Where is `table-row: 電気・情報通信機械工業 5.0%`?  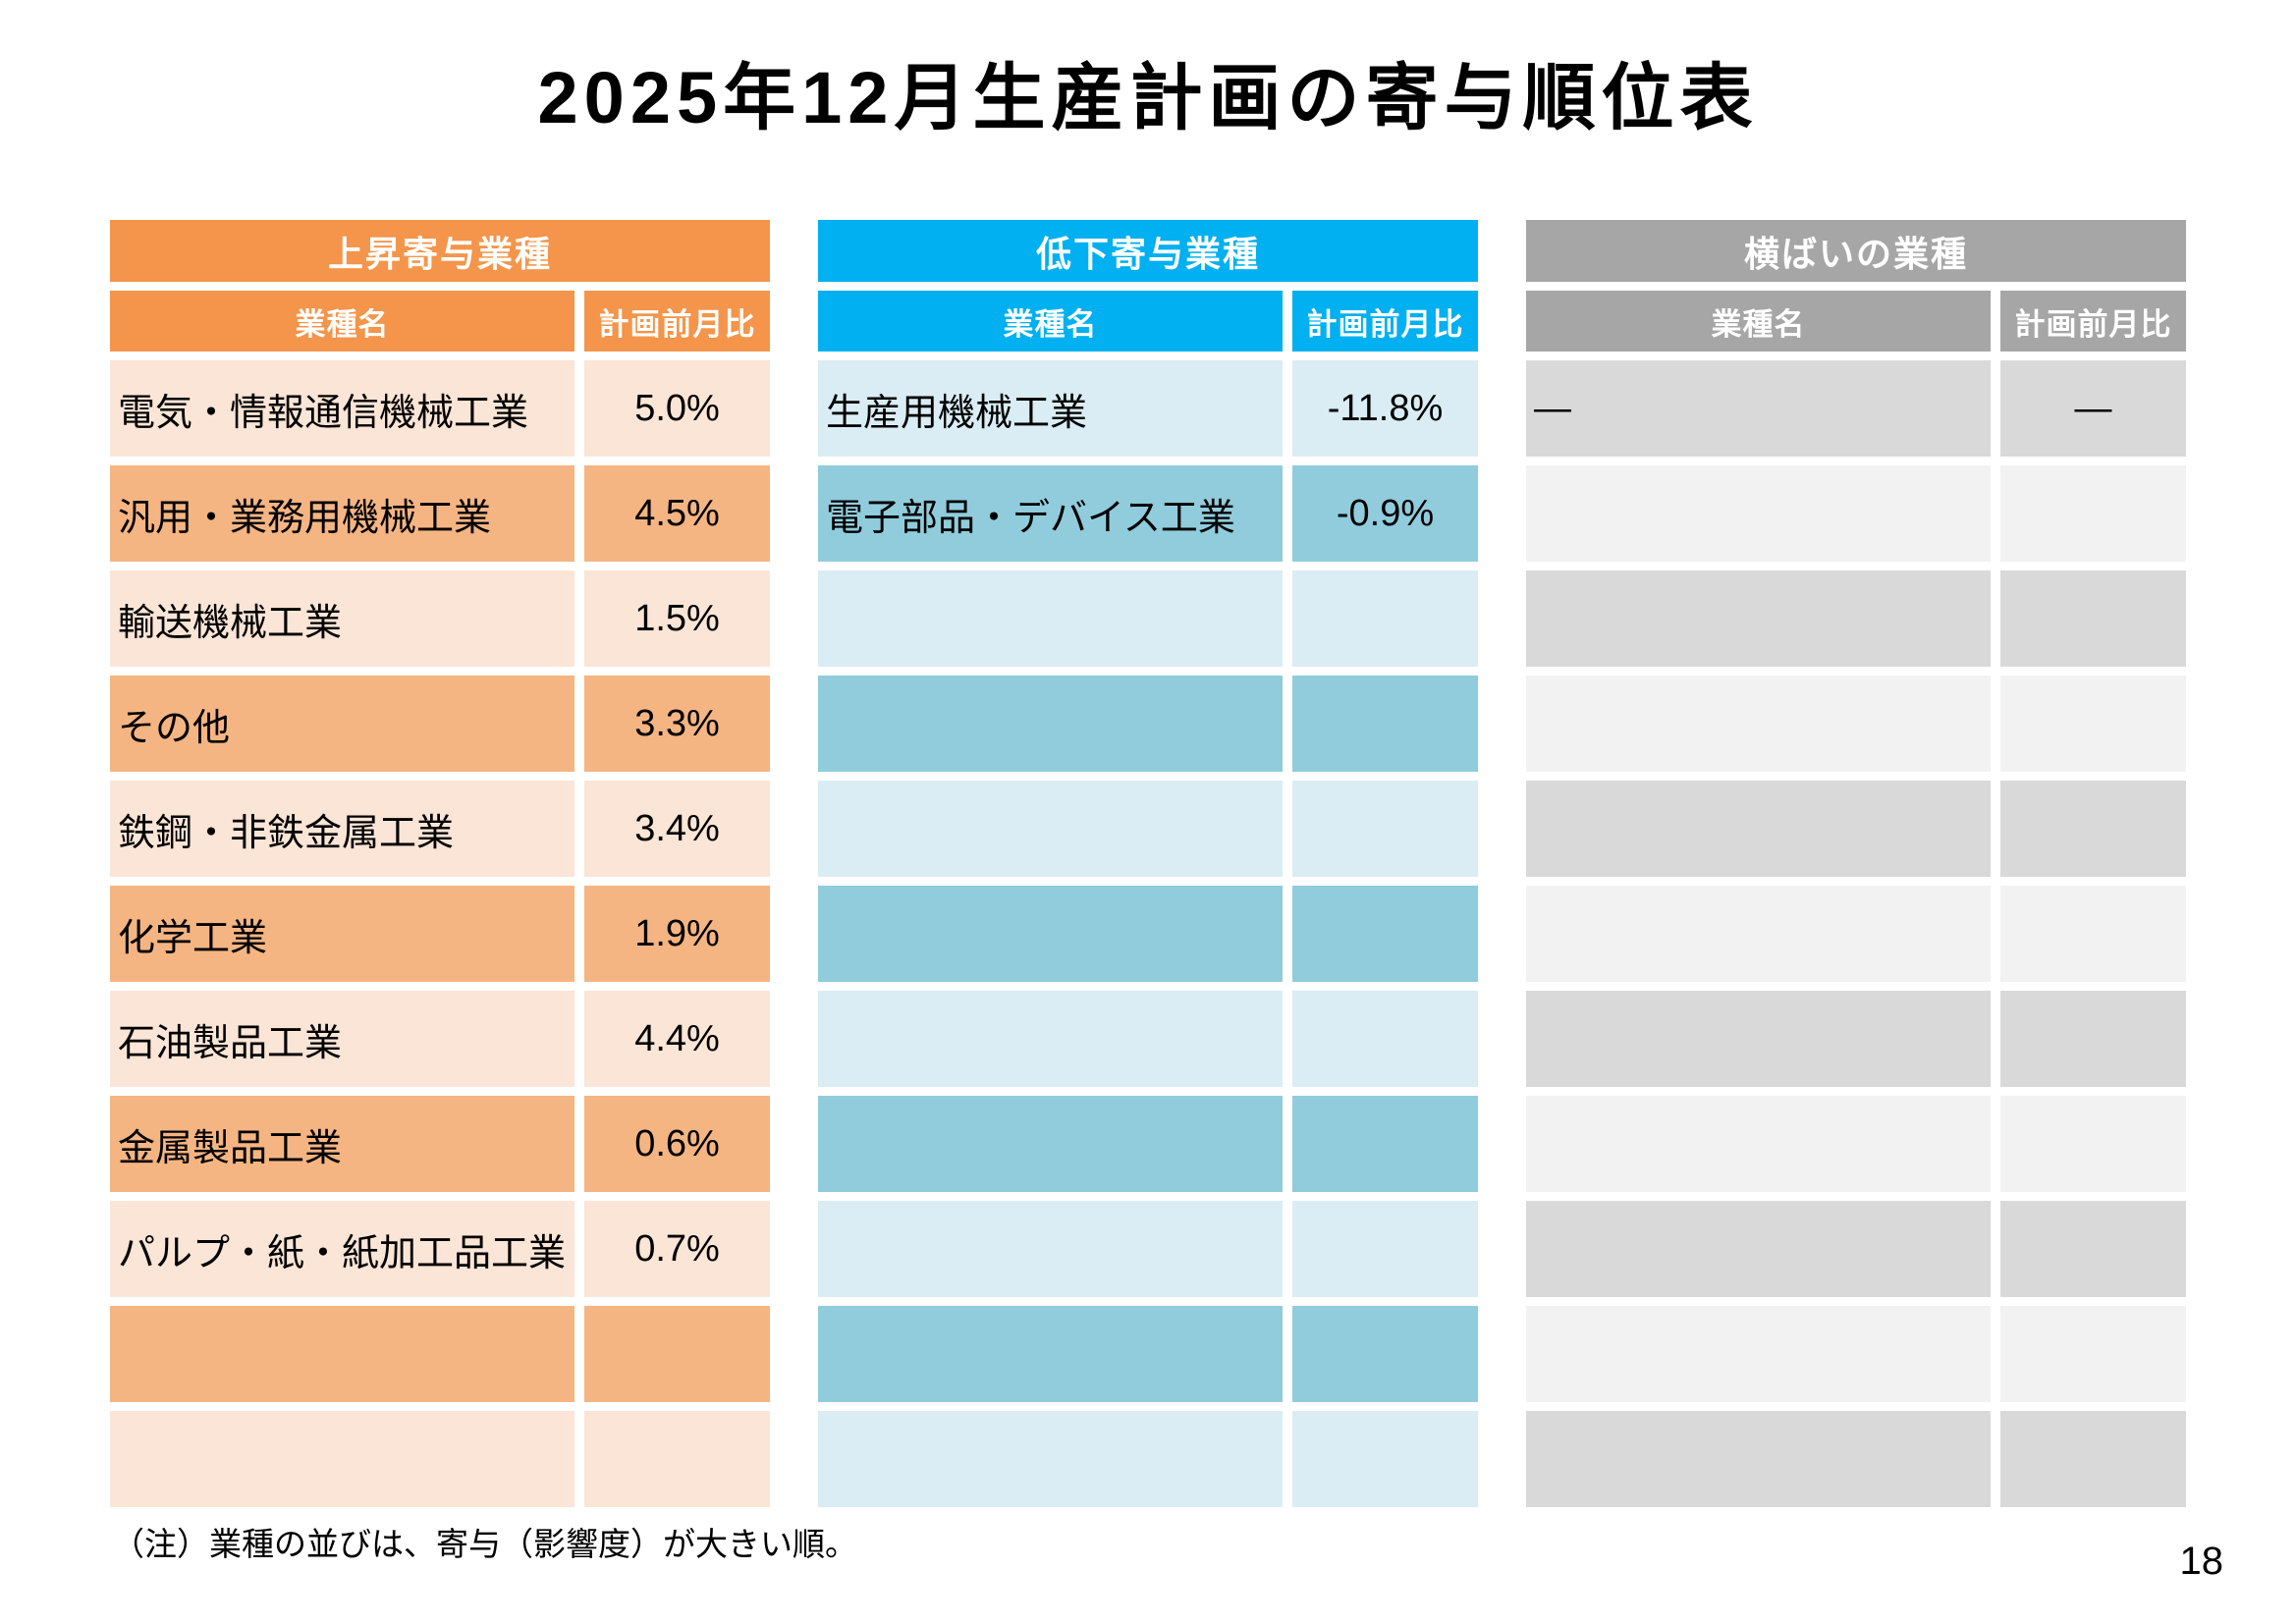 table-row: 電気・情報通信機械工業 5.0% is located at coordinates (440, 408).